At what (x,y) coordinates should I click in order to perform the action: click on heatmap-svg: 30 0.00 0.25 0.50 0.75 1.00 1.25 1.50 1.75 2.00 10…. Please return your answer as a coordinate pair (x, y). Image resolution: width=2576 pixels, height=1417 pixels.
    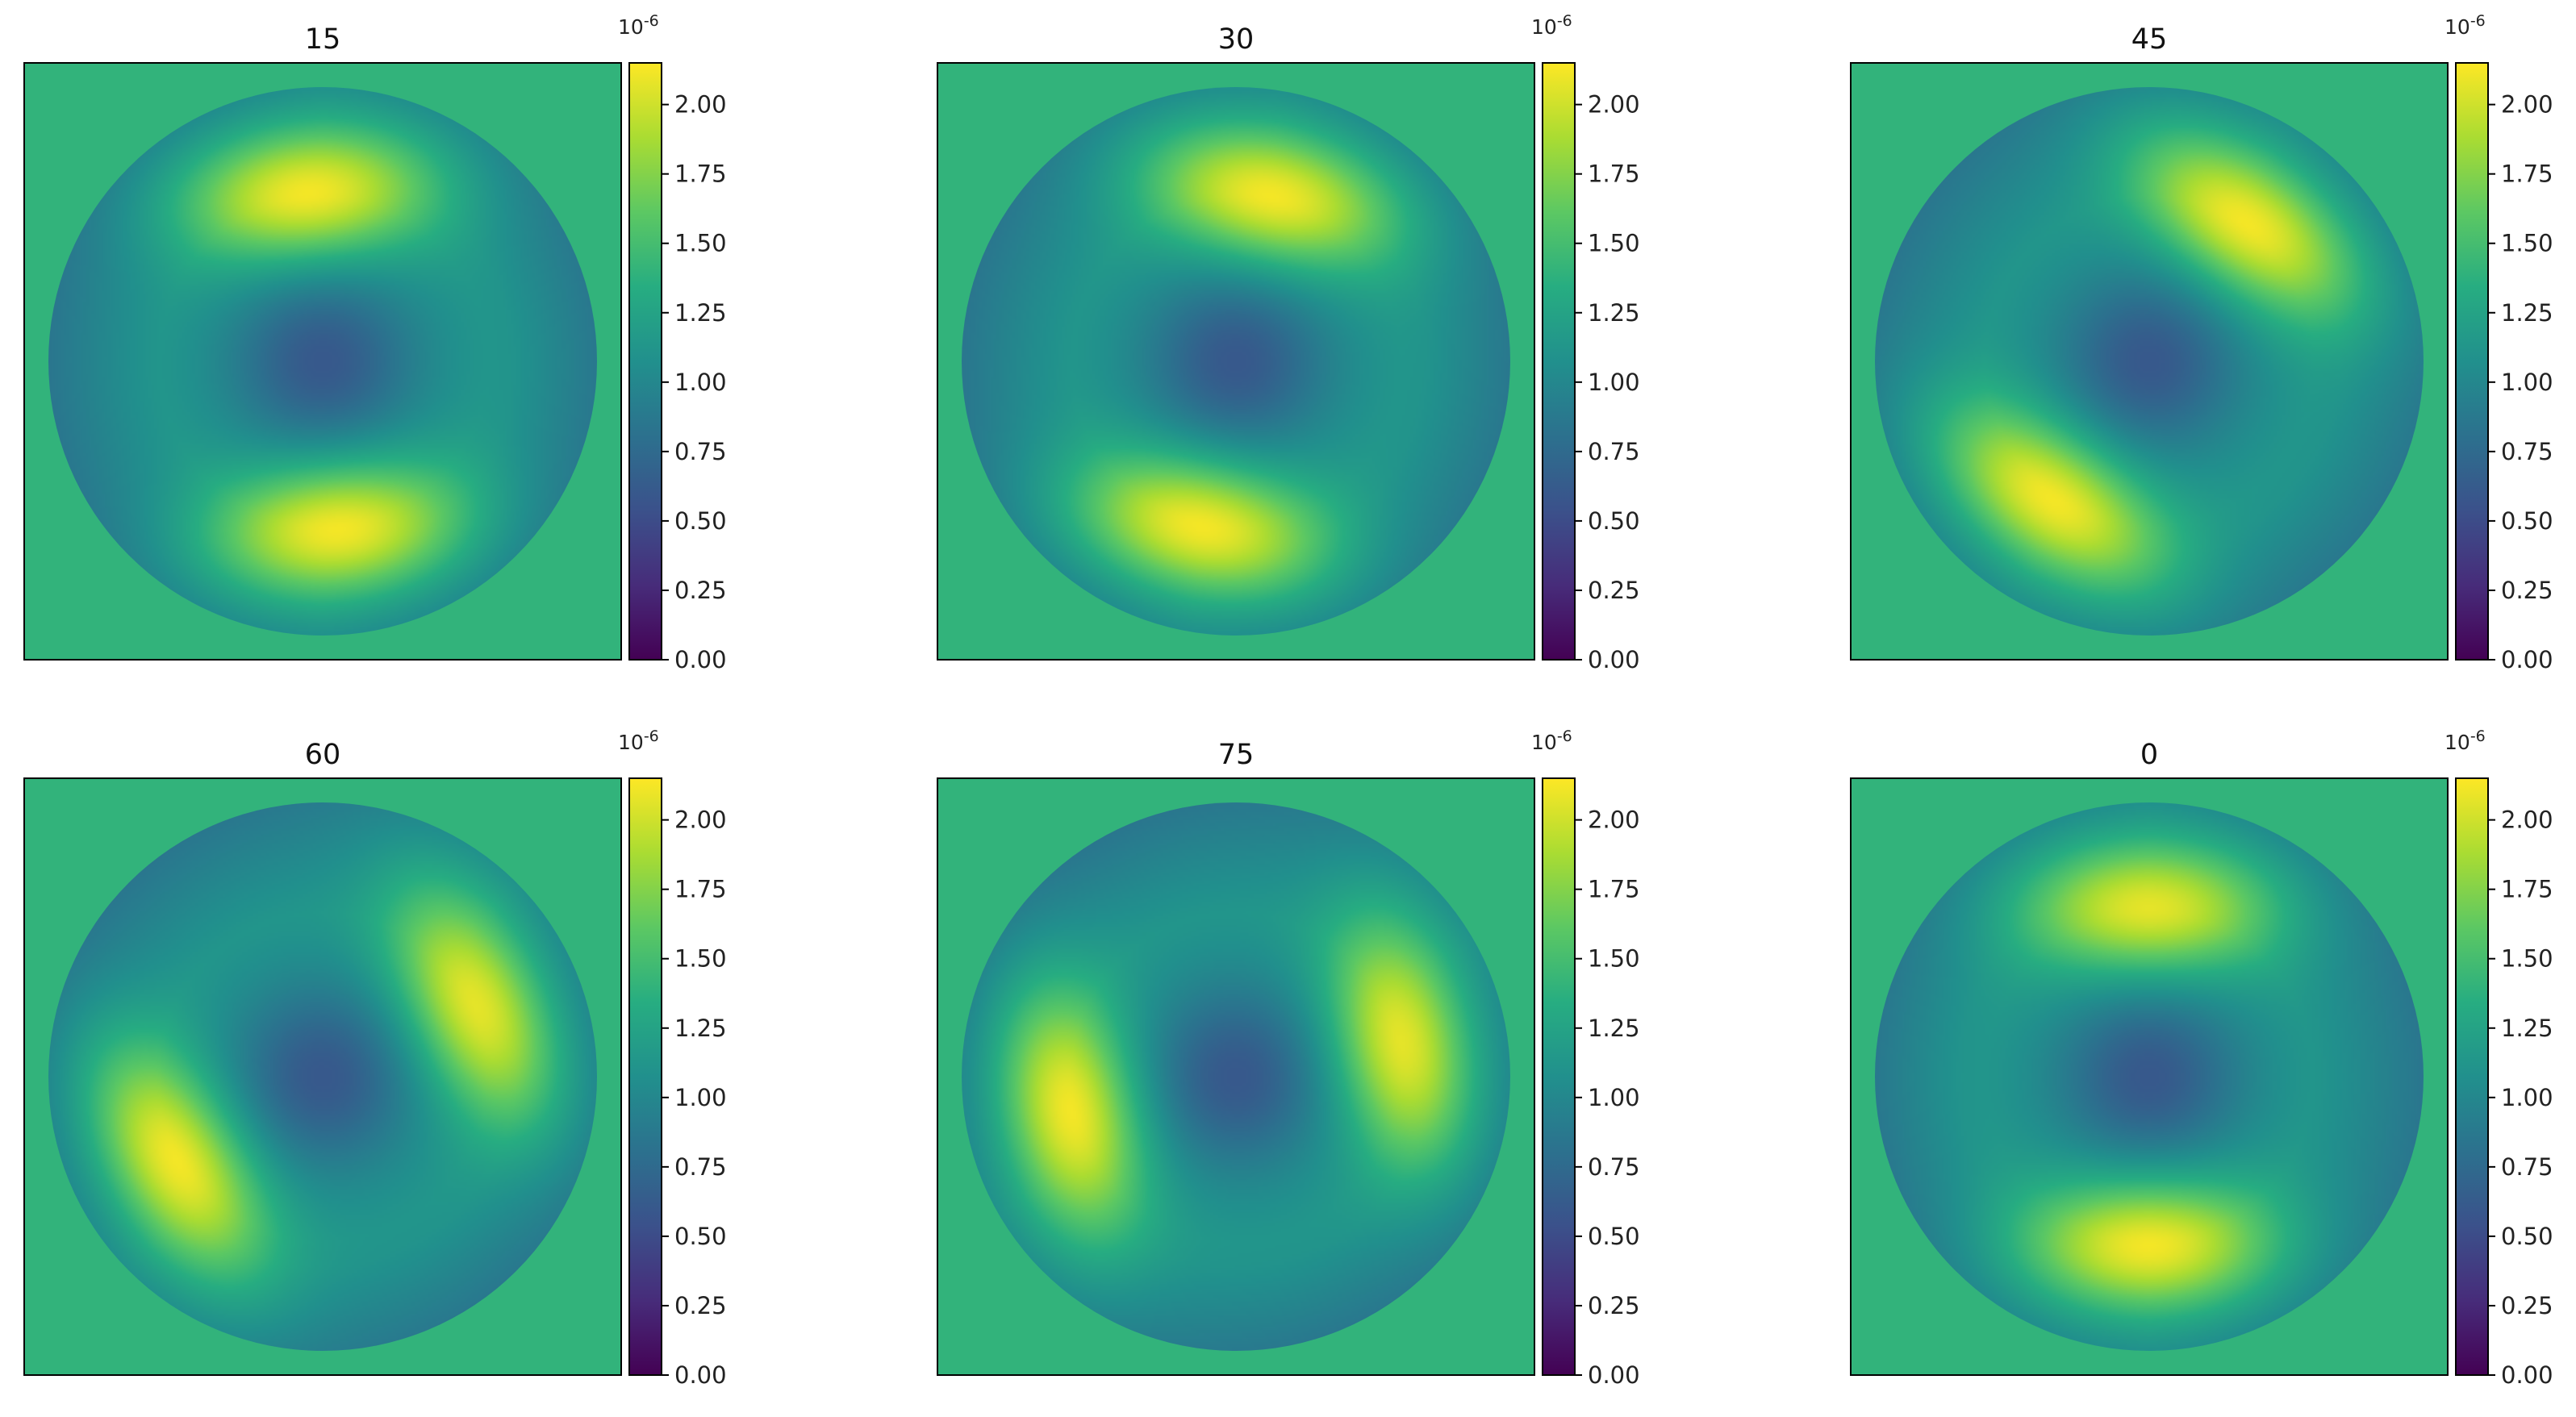
    Looking at the image, I should click on (1288, 342).